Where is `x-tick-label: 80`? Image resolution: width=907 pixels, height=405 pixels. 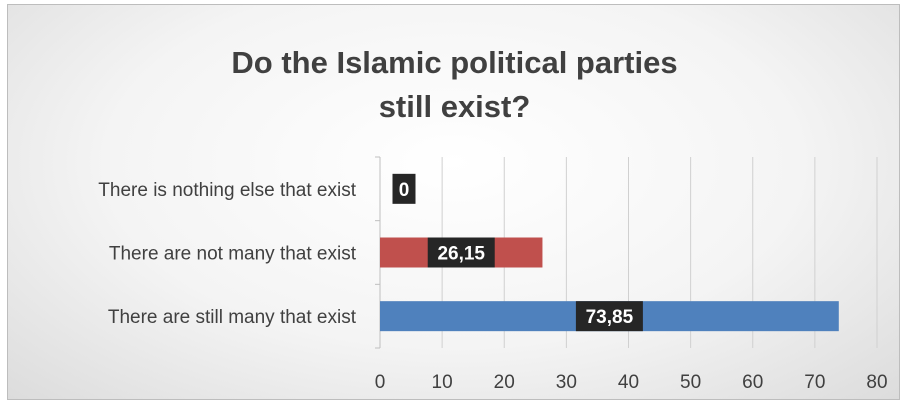 x-tick-label: 80 is located at coordinates (876, 382).